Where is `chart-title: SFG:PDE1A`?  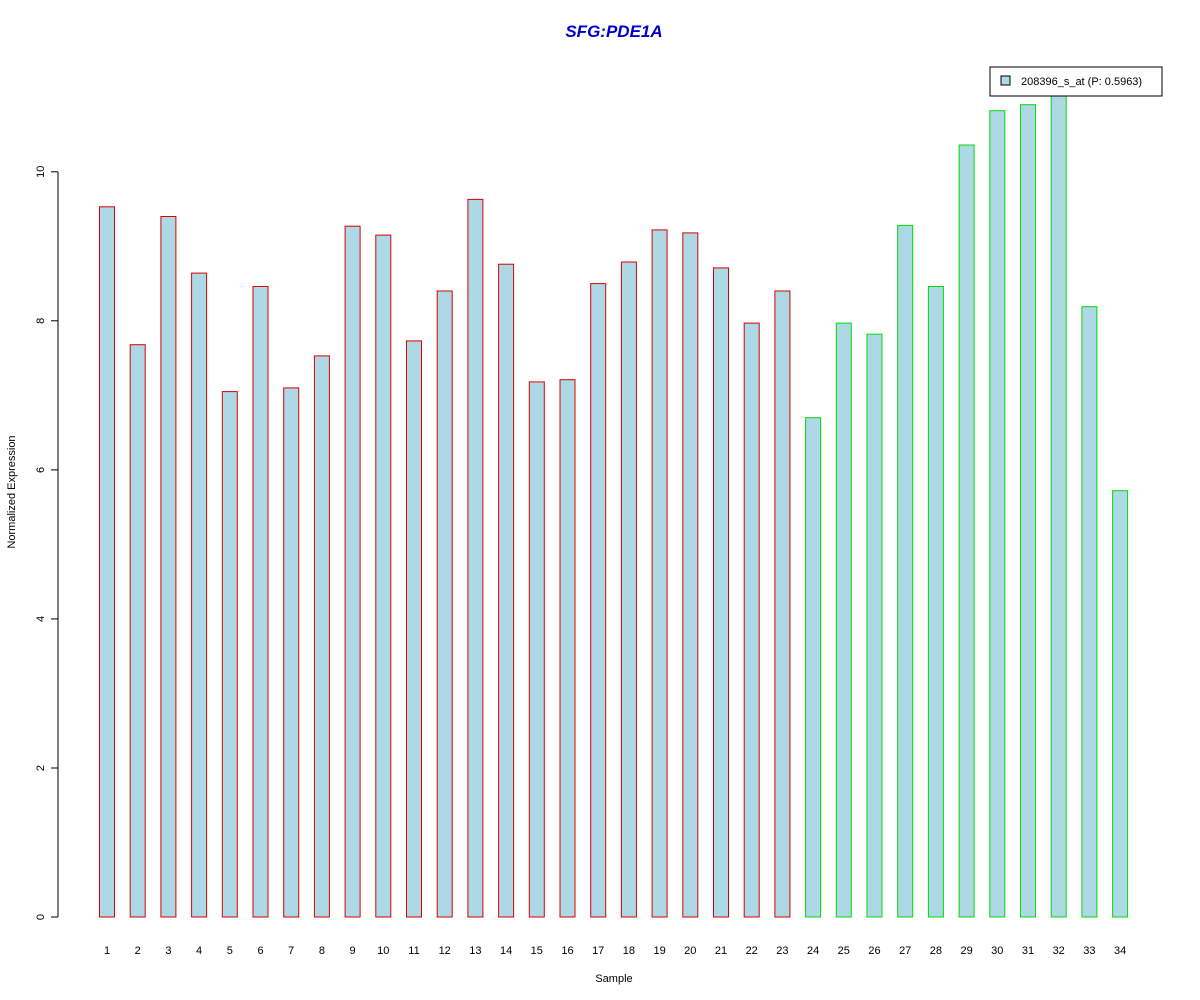 chart-title: SFG:PDE1A is located at coordinates (613, 31).